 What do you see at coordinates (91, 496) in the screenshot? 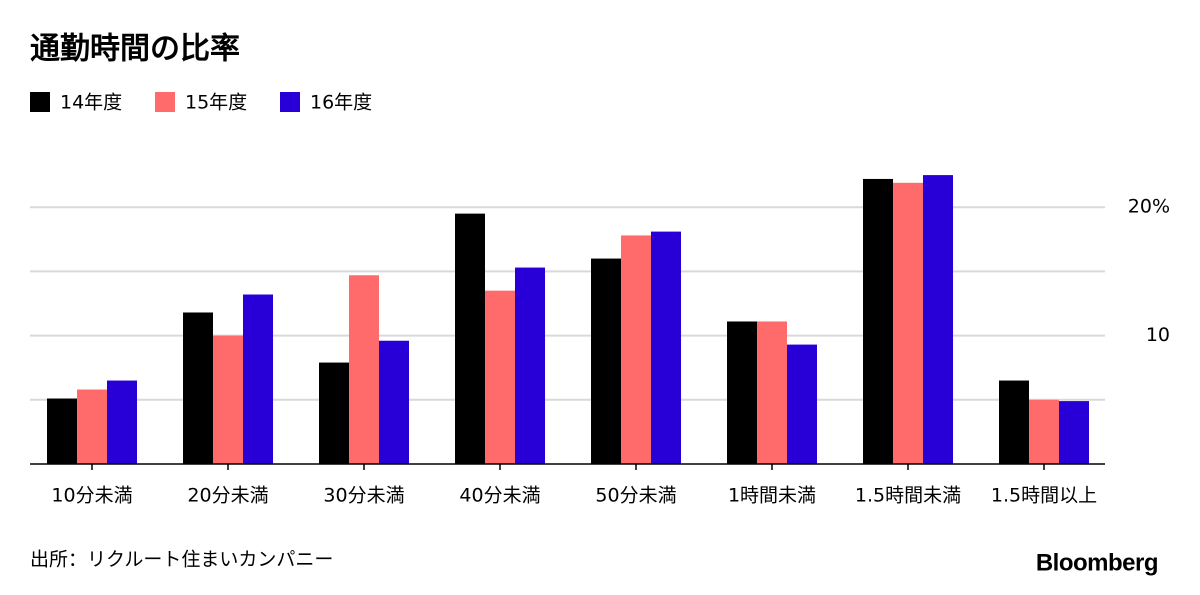
I see `x-tick-label: 10分未満` at bounding box center [91, 496].